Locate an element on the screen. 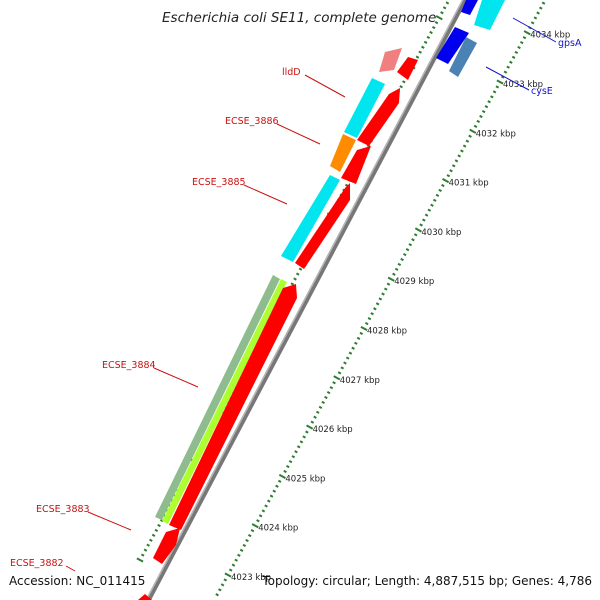 Image resolution: width=600 pixels, height=600 pixels. track-lime is located at coordinates (224, 401).